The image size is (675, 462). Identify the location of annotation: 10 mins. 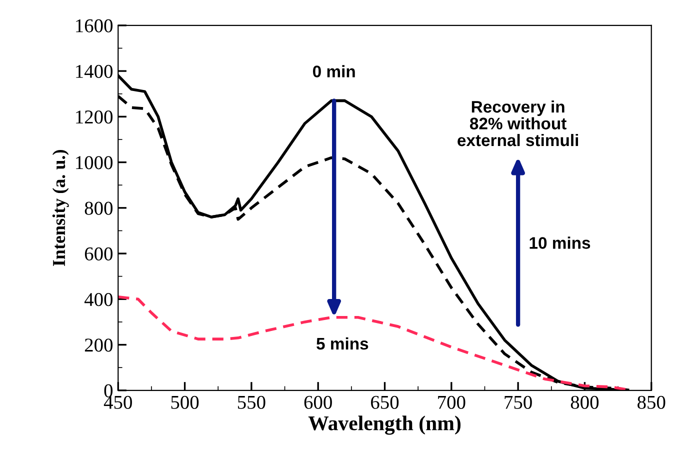
(560, 242).